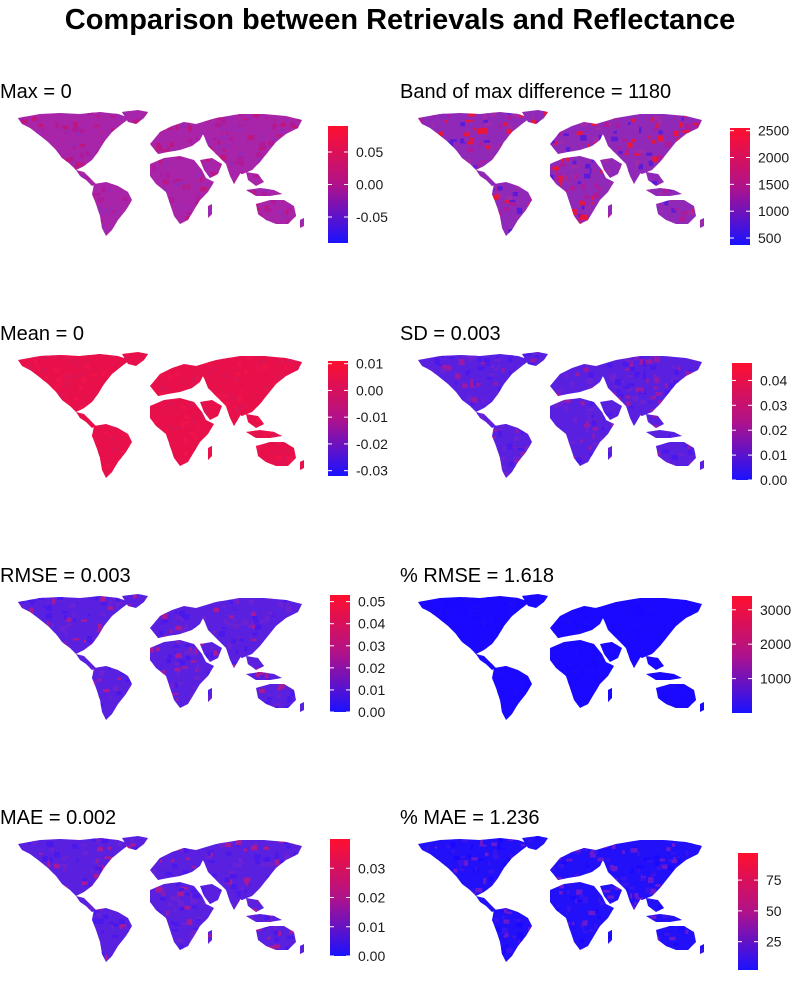  I want to click on colorbar: 0.01 0.00 -0.01 -0.02 -0.03, so click(358, 417).